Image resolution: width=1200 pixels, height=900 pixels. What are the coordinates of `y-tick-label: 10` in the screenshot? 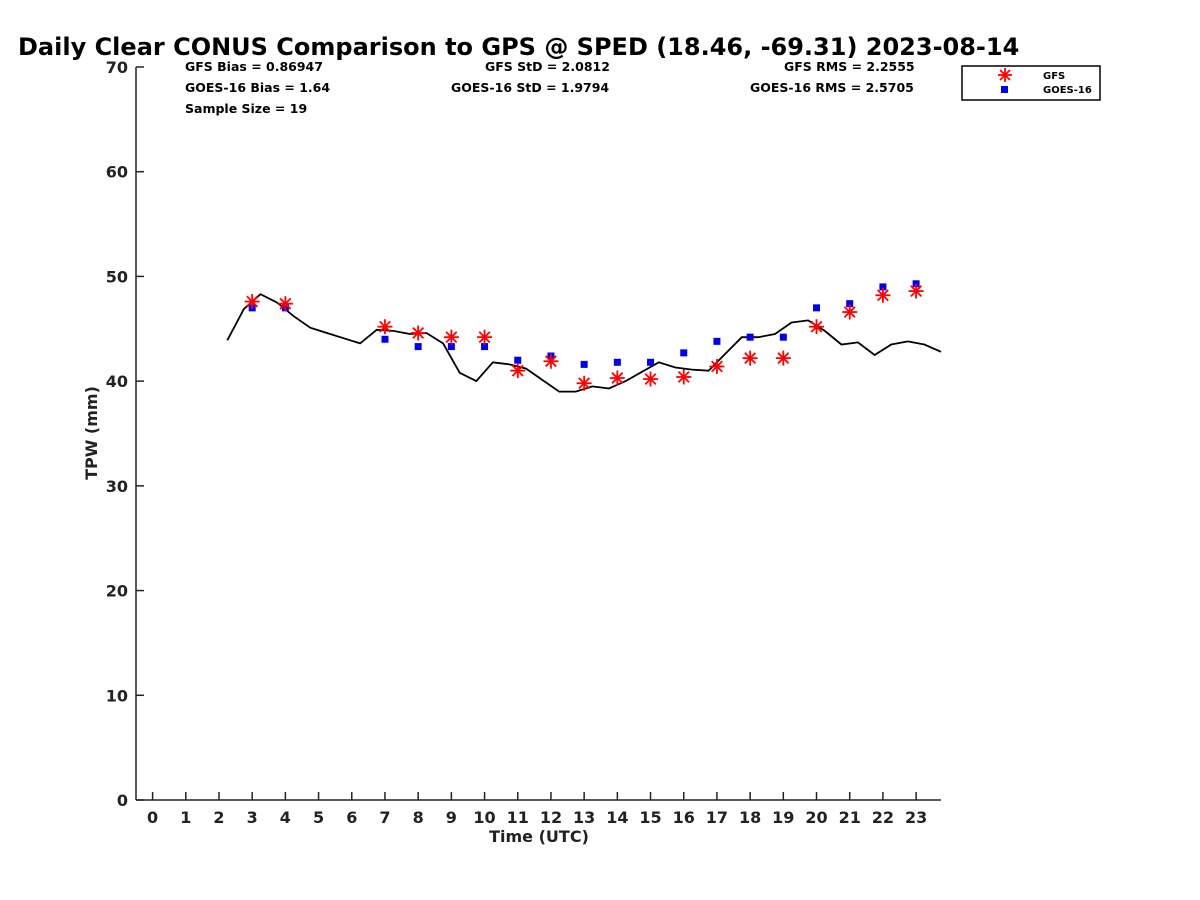 It's located at (117, 695).